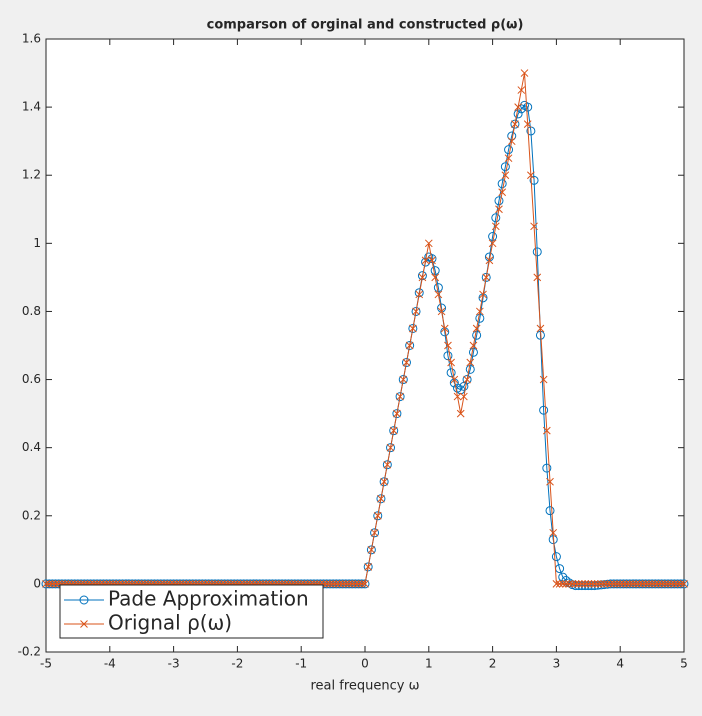 The image size is (702, 716). Describe the element at coordinates (237, 664) in the screenshot. I see `x-tick-label: -2` at that location.